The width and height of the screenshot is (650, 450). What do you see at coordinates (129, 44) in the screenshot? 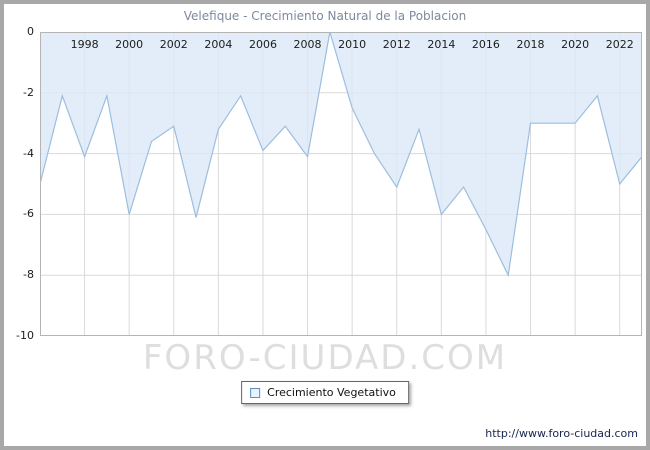
I see `x-tick-label: 2000` at bounding box center [129, 44].